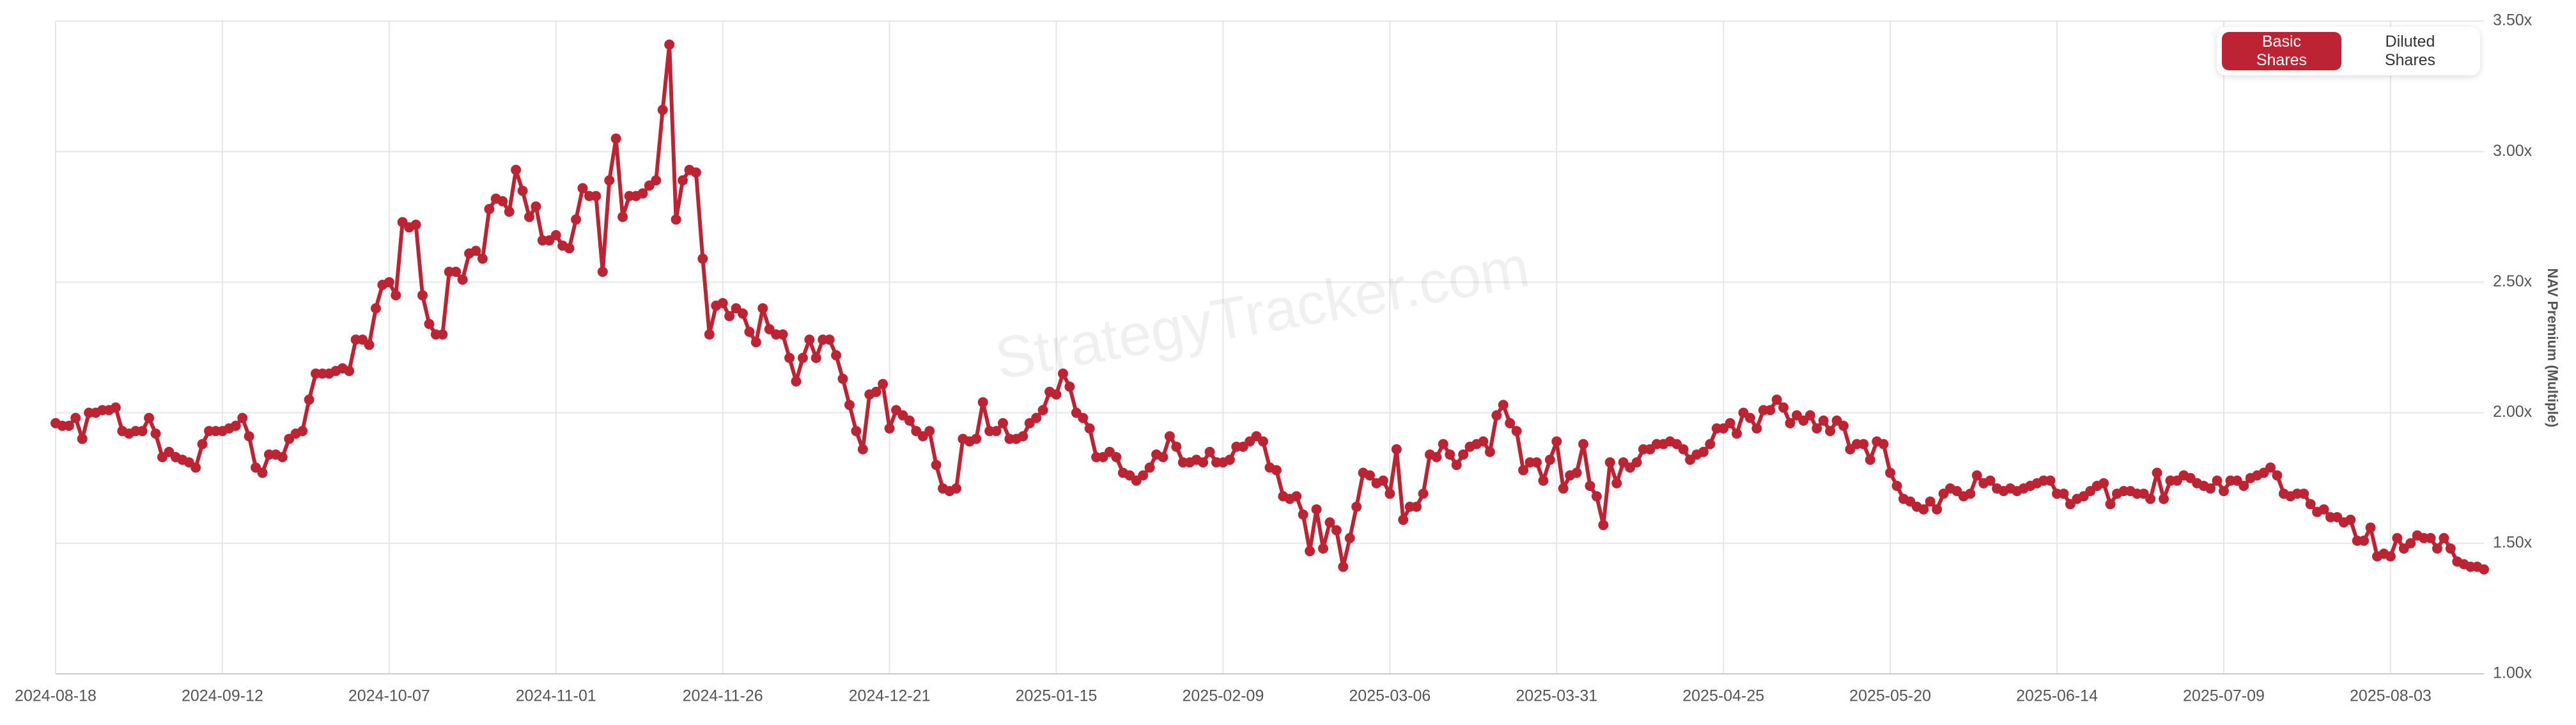 The width and height of the screenshot is (2576, 725). I want to click on y-tick-label: 3.50x, so click(2513, 20).